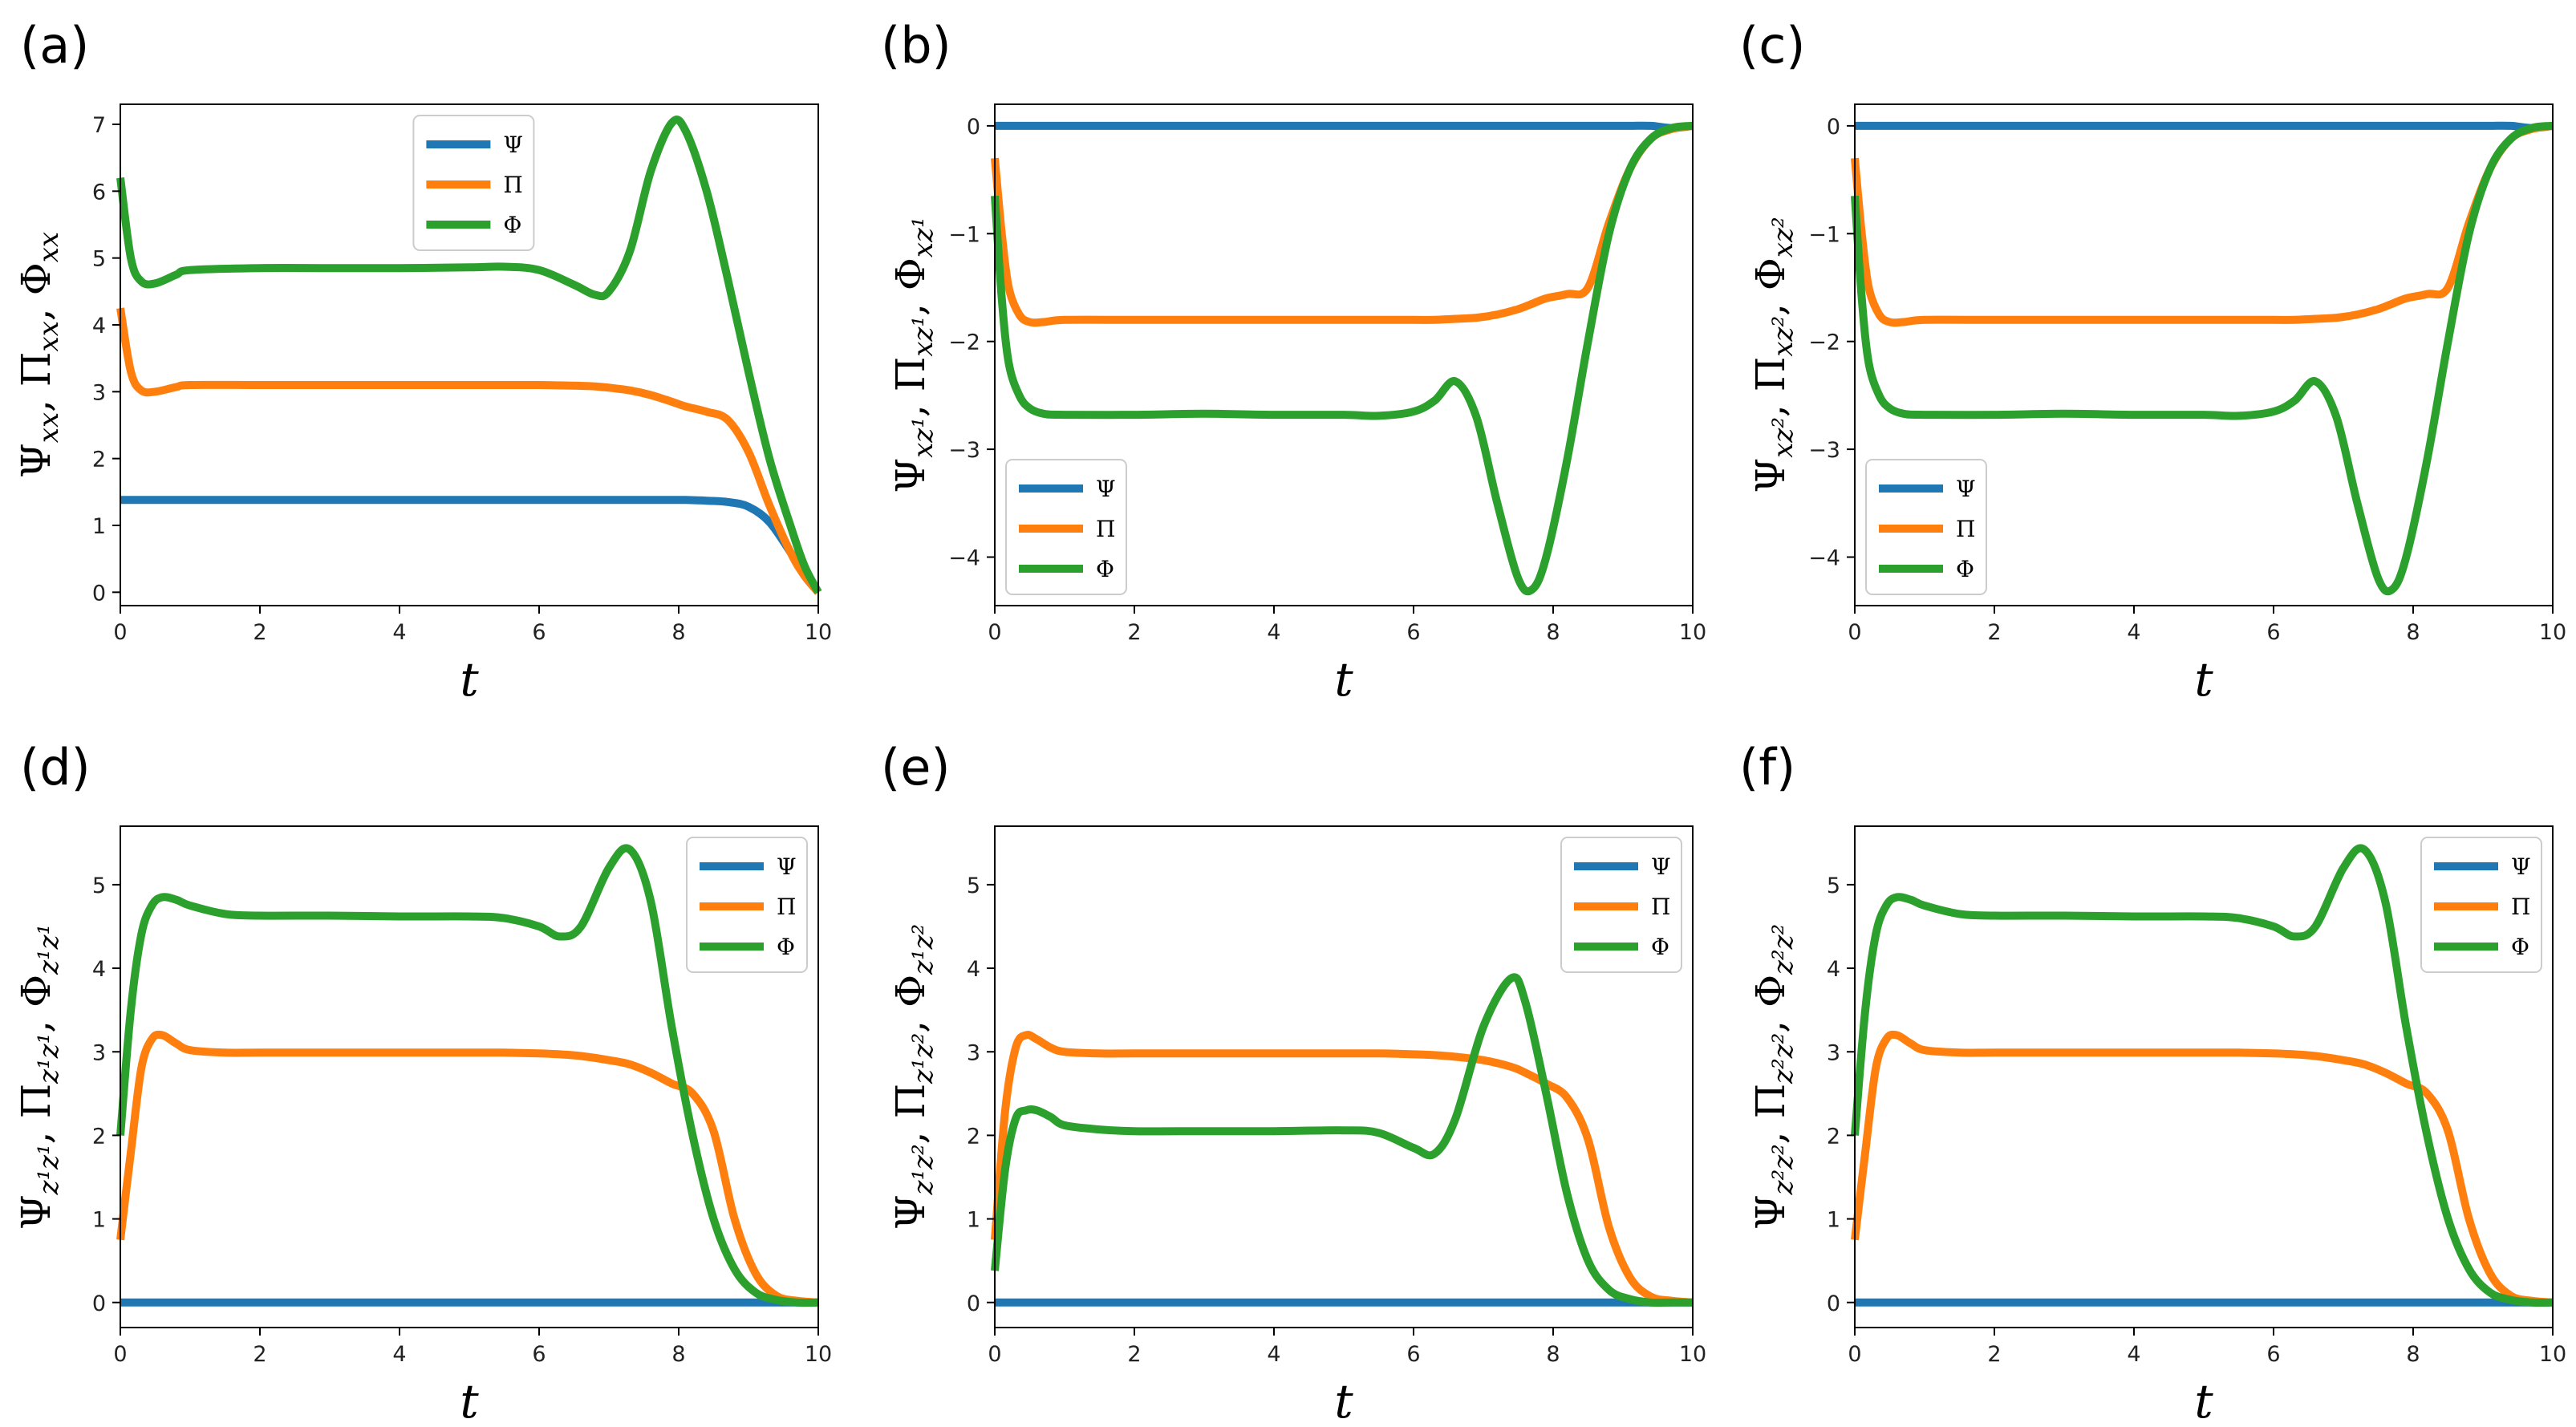  Describe the element at coordinates (964, 235) in the screenshot. I see `y-tick-label: −1` at that location.